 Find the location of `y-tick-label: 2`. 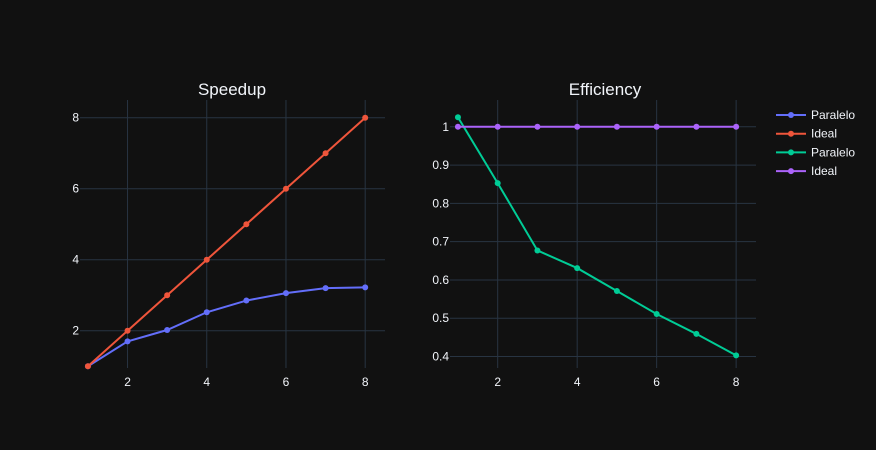

y-tick-label: 2 is located at coordinates (75, 331).